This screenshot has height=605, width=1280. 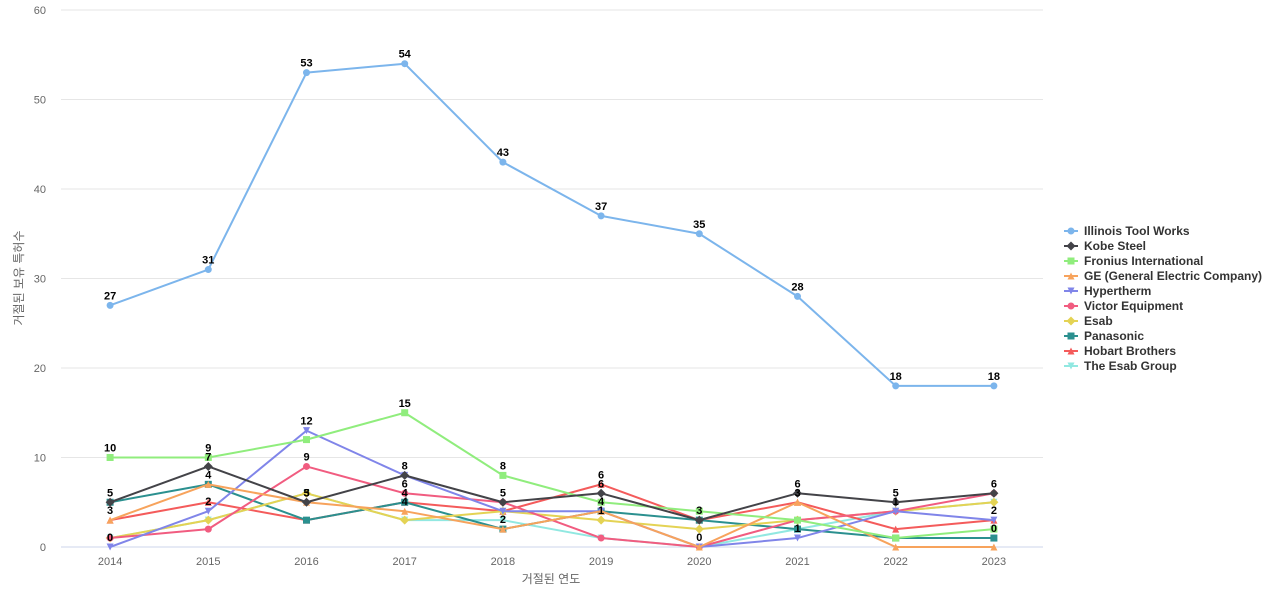 I want to click on y-tick-label: 0, so click(x=43, y=548).